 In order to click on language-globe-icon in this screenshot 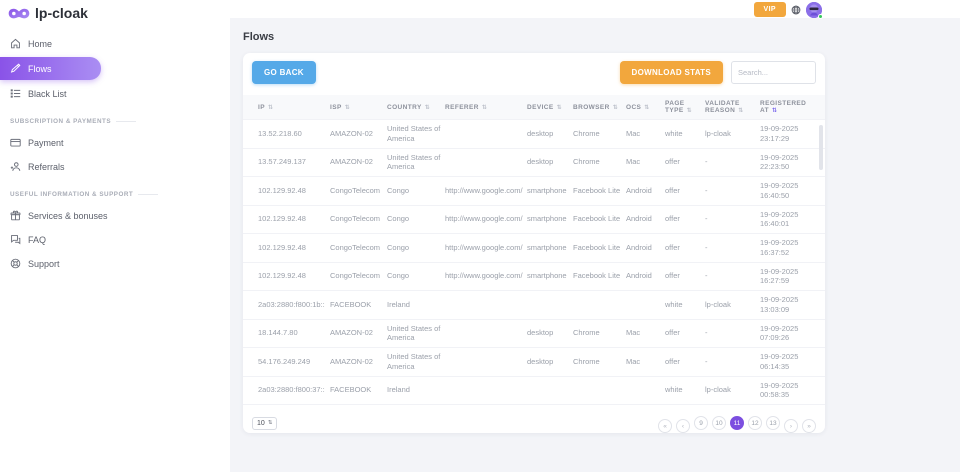, I will do `click(796, 10)`.